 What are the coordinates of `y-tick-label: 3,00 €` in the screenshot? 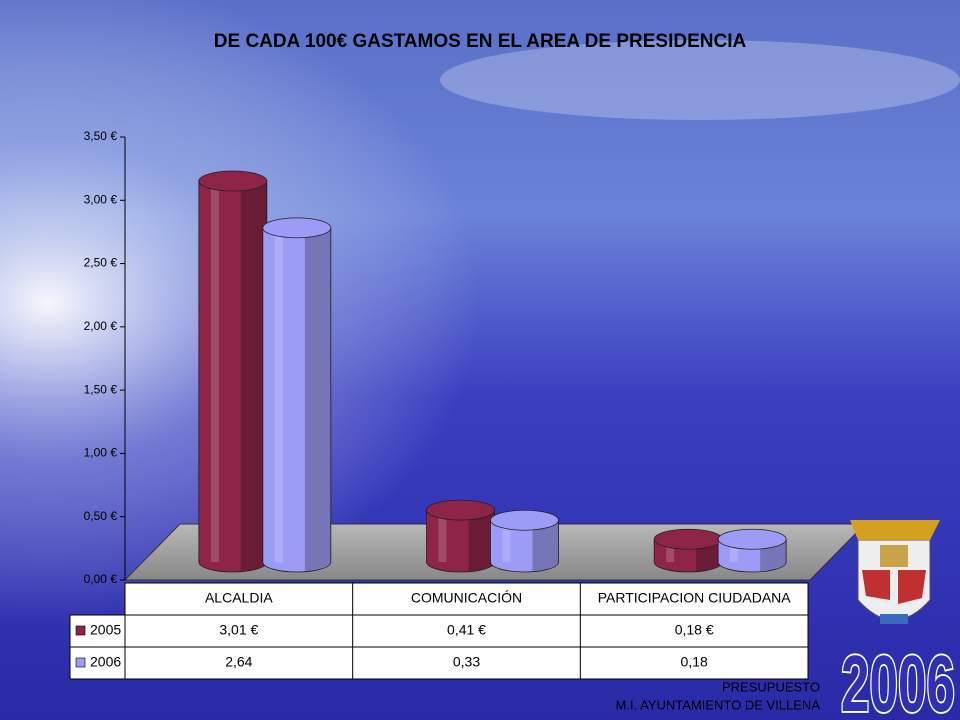 It's located at (101, 199).